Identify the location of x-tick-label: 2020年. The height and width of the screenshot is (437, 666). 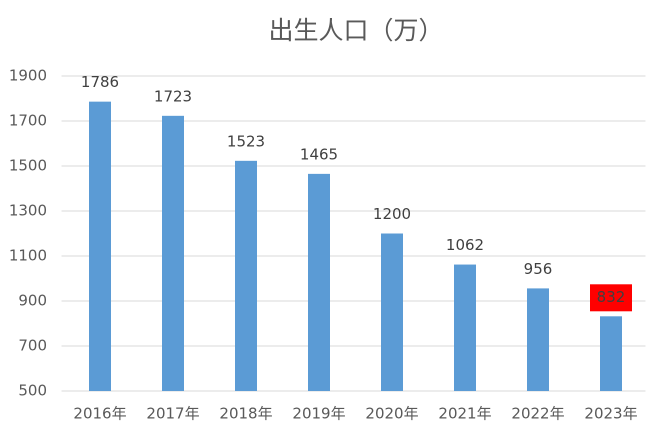
(391, 414).